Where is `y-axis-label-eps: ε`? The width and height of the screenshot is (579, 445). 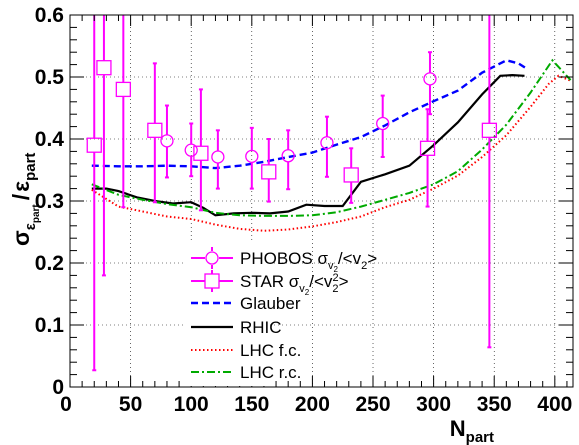 y-axis-label-eps: ε is located at coordinates (21, 186).